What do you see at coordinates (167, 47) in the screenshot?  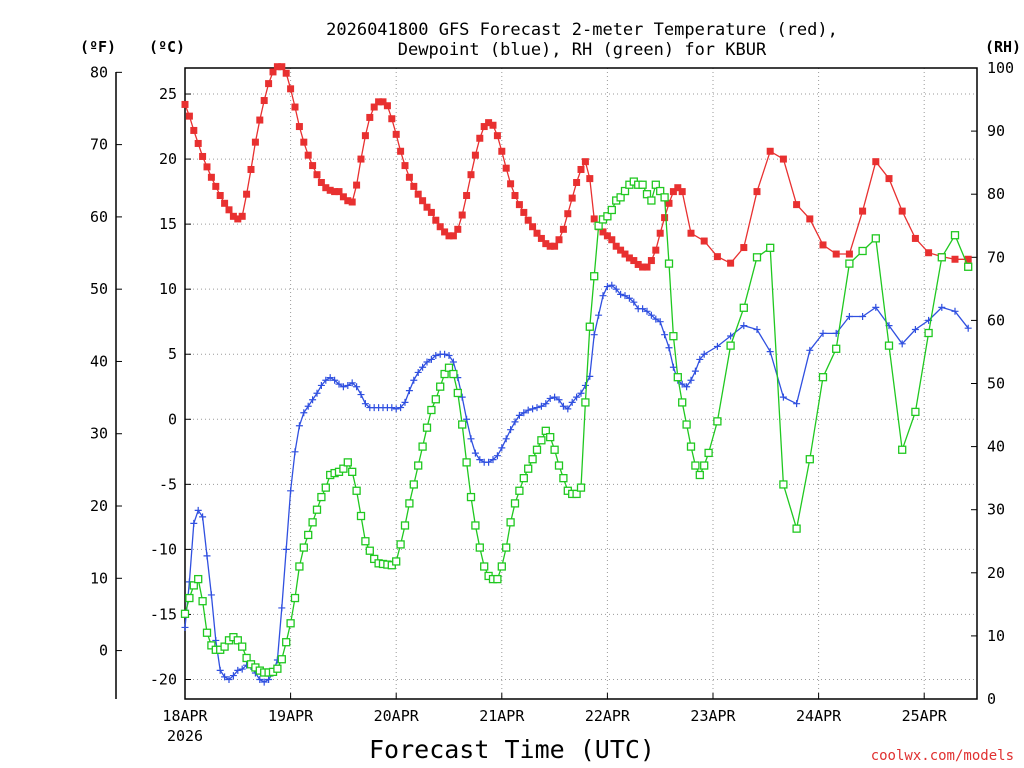 I see `celsius-unit-label: (ºC)` at bounding box center [167, 47].